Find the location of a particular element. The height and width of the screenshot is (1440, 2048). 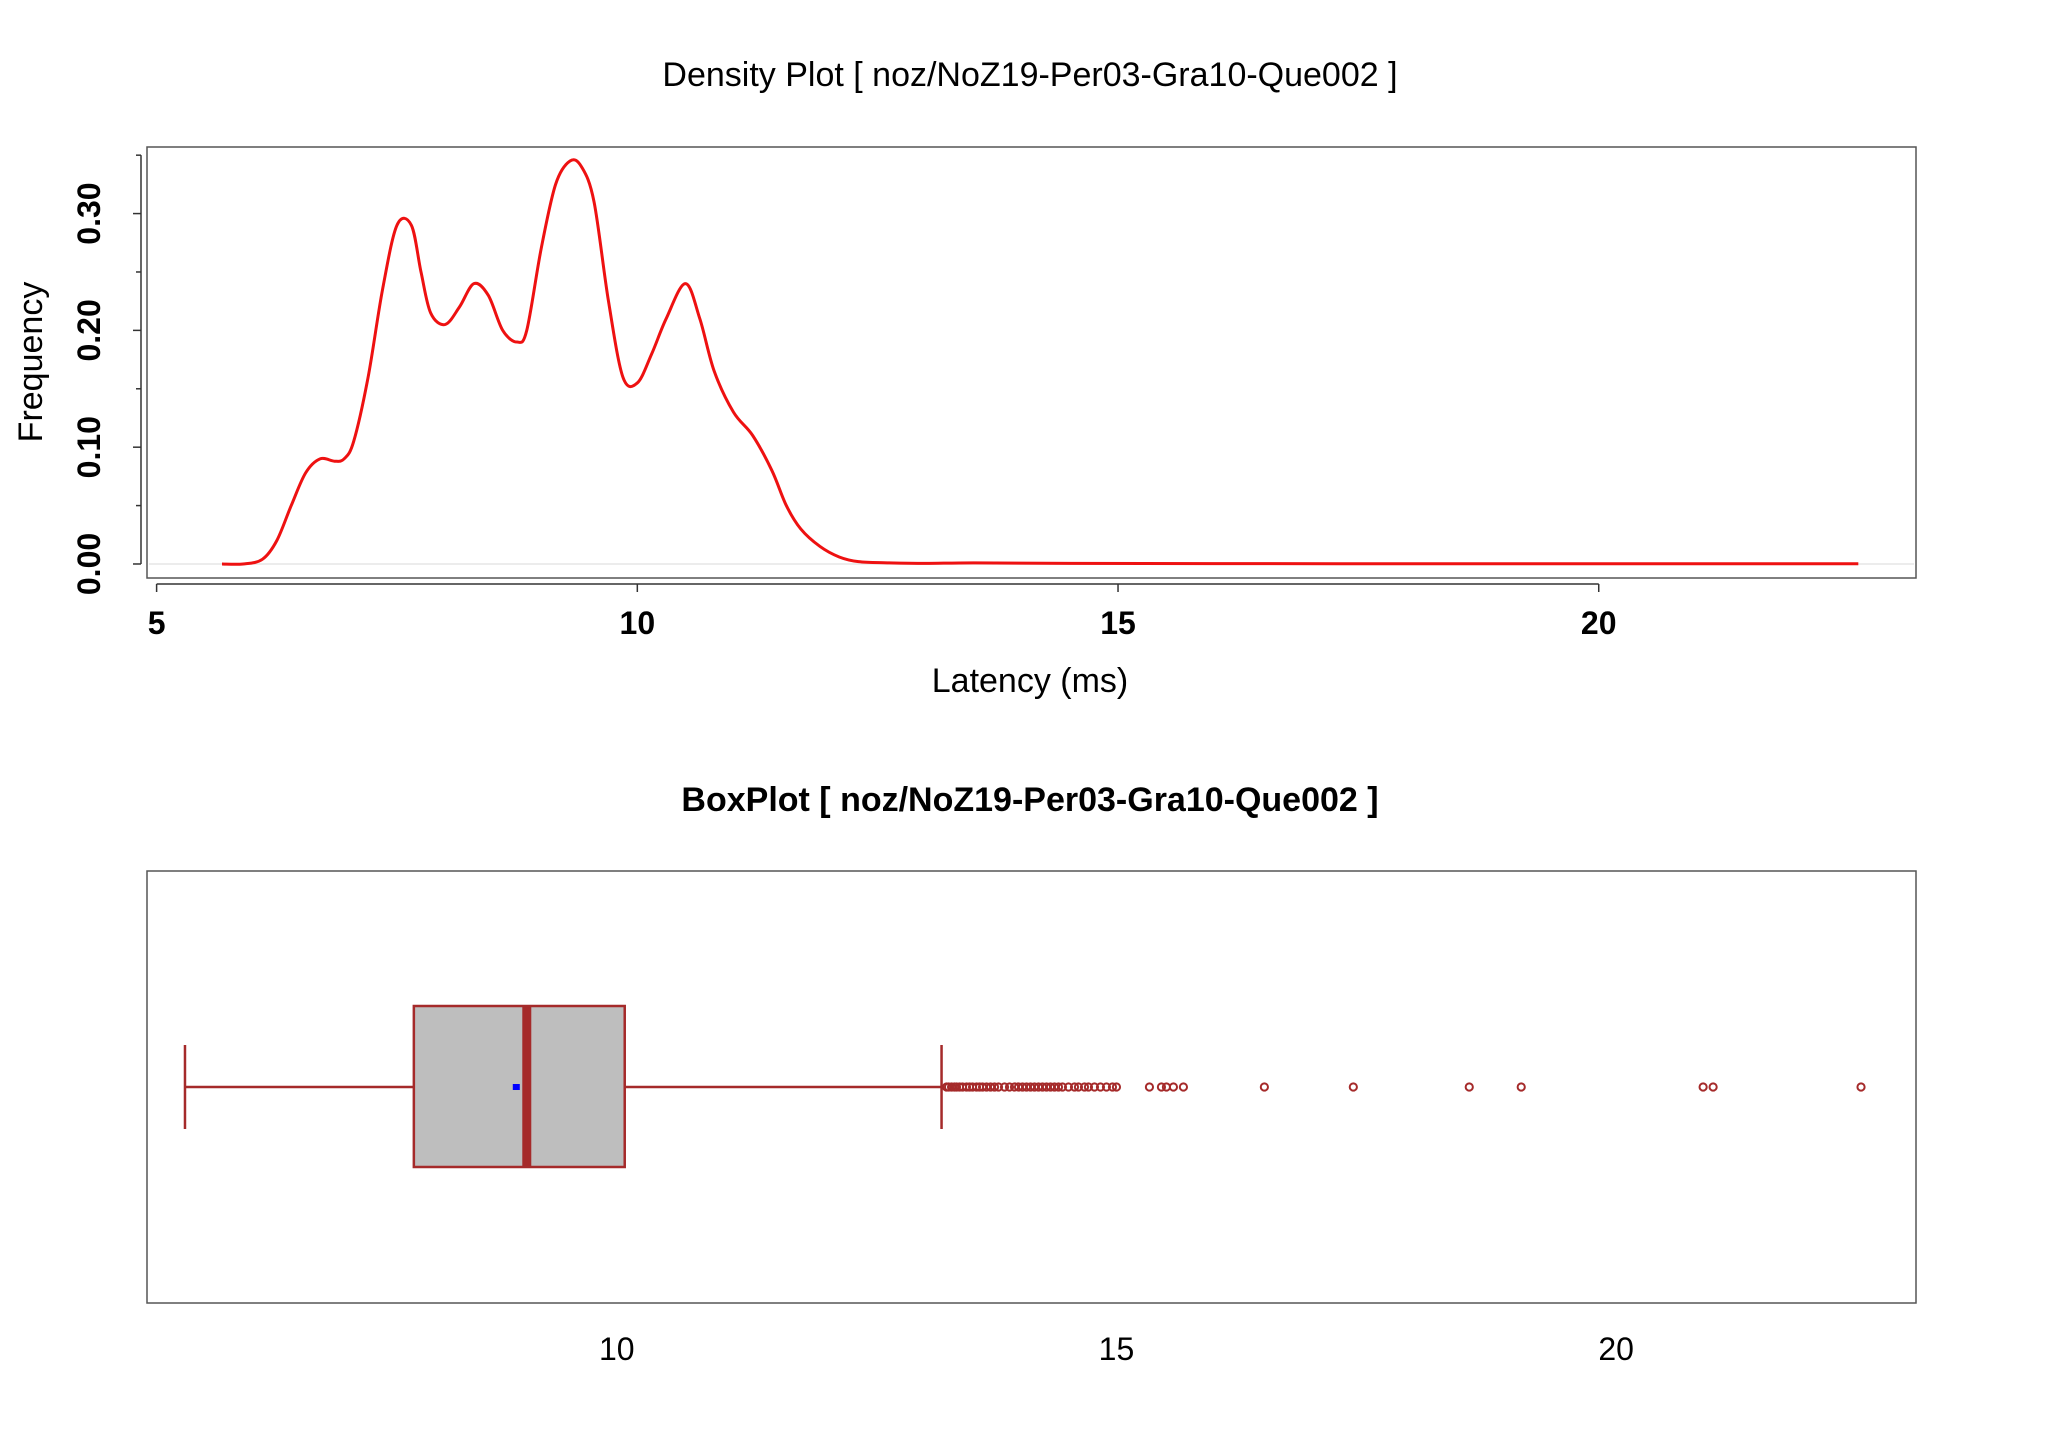

density-y-tick-label: 0.30 is located at coordinates (89, 213).